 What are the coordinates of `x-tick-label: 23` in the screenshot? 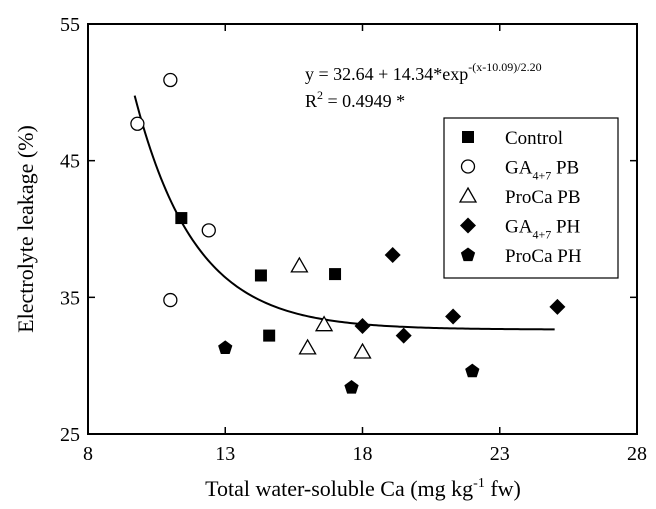 It's located at (500, 454).